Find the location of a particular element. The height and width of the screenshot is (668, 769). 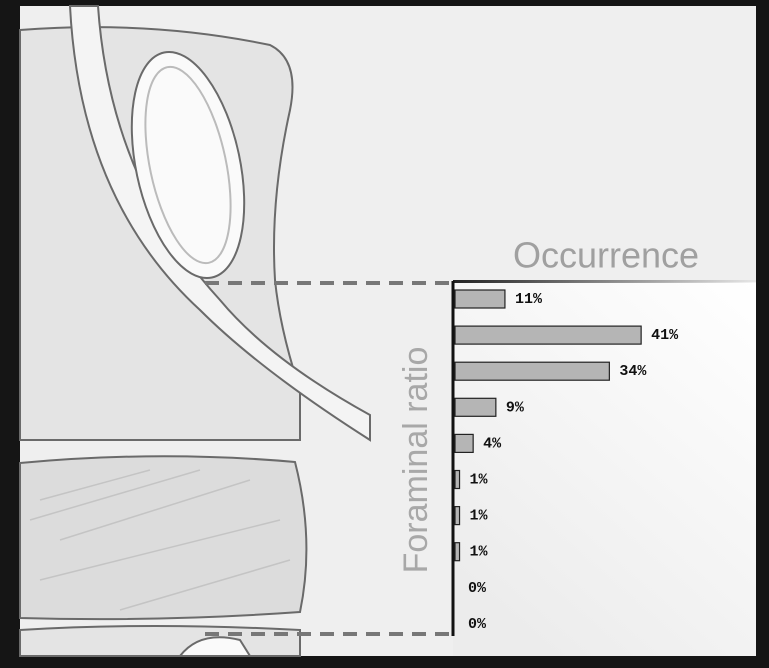

value-label: 34% is located at coordinates (633, 371).